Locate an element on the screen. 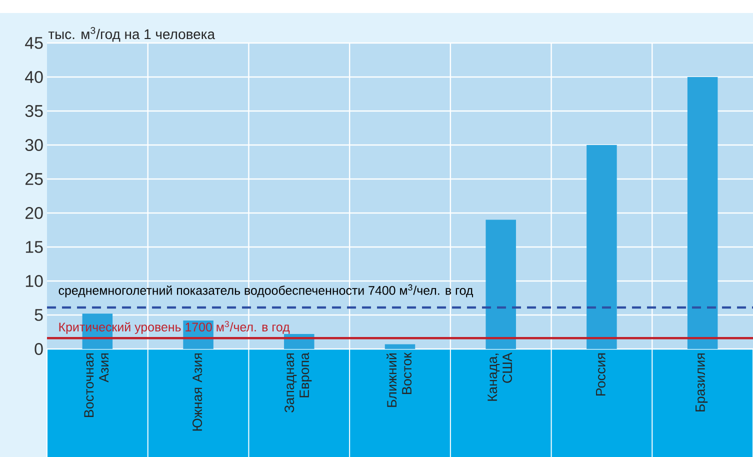 The height and width of the screenshot is (457, 753). y-tick-label: 30 is located at coordinates (34, 145).